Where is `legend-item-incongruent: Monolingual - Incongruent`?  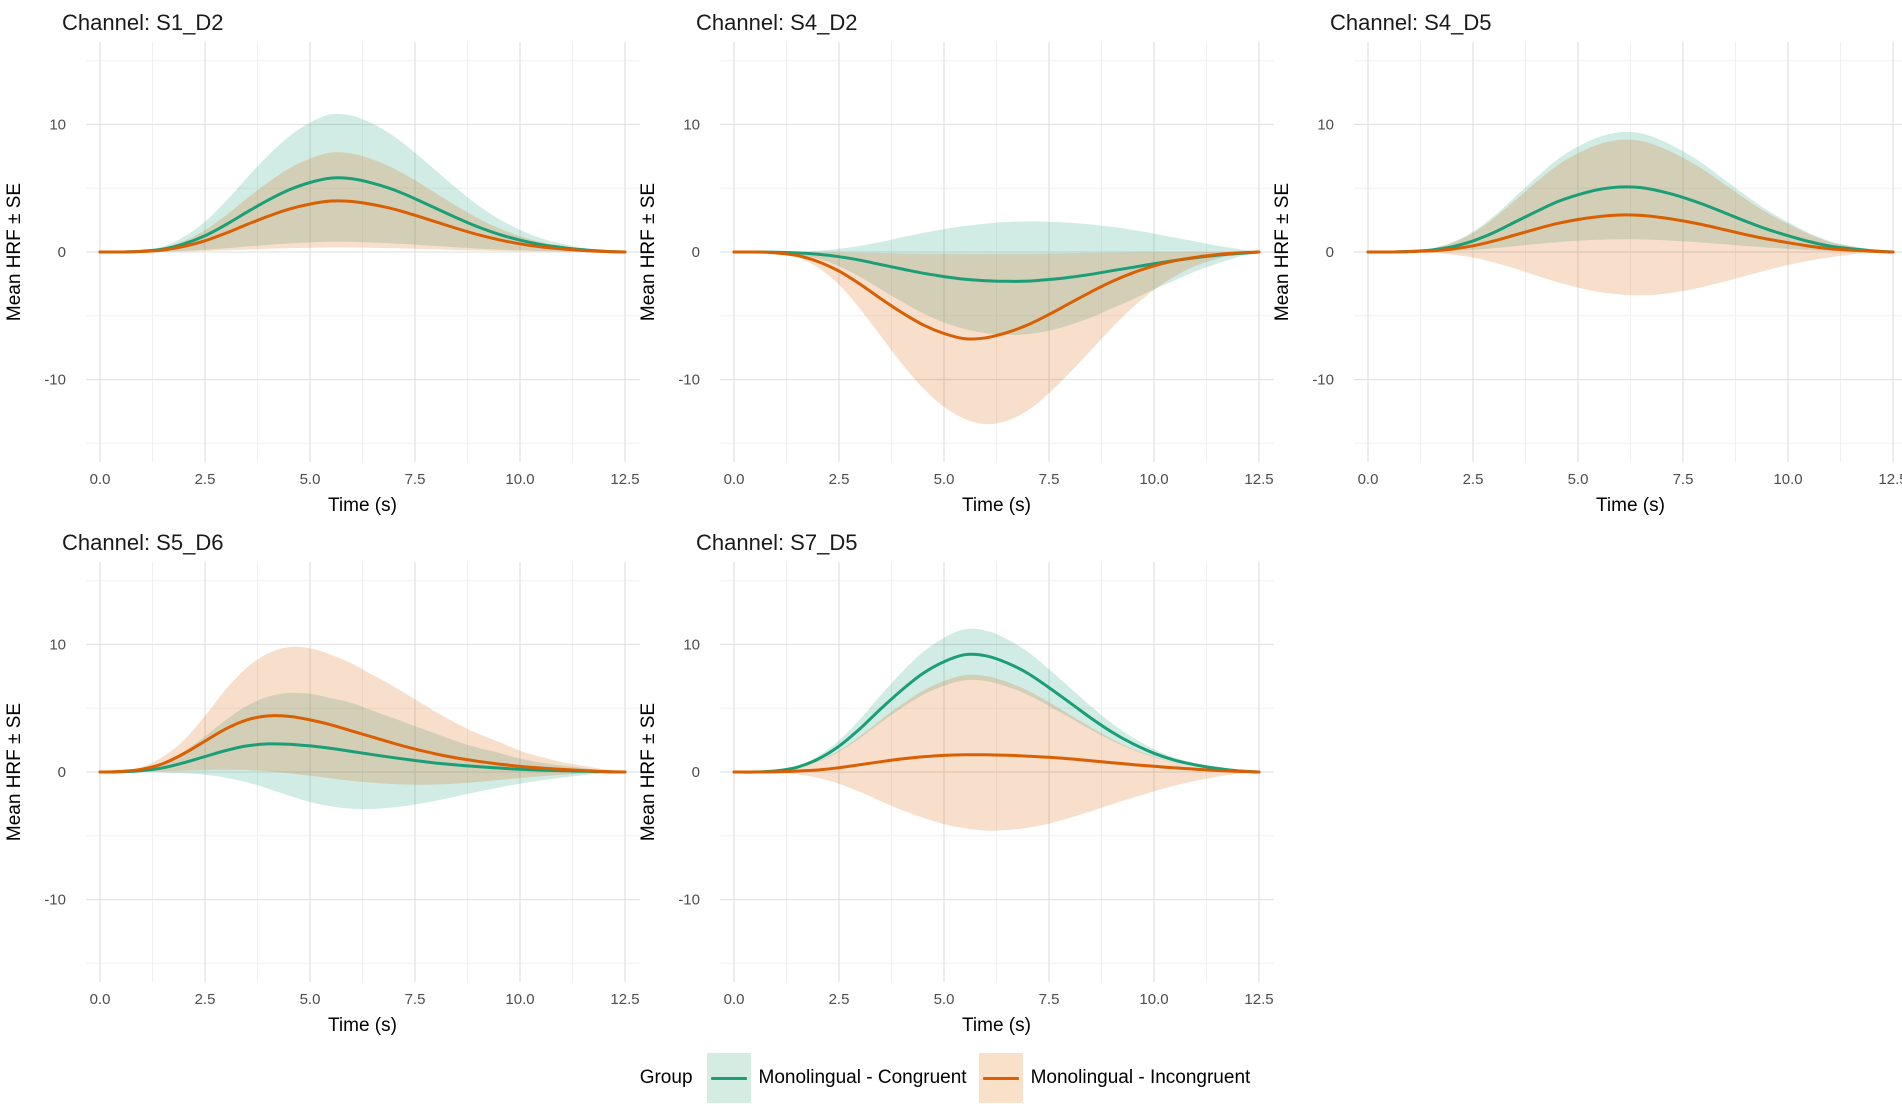 legend-item-incongruent: Monolingual - Incongruent is located at coordinates (1114, 1078).